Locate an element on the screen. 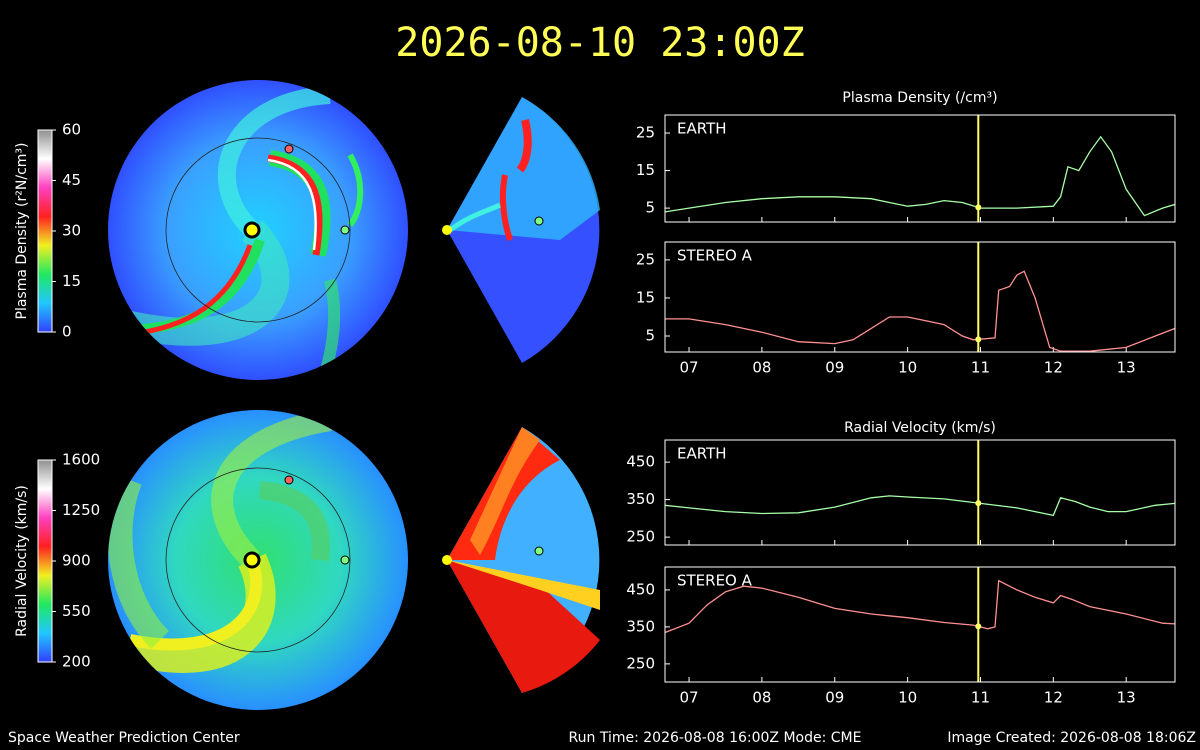 The height and width of the screenshot is (750, 1200). colorbar-tick-label: 60 is located at coordinates (71, 130).